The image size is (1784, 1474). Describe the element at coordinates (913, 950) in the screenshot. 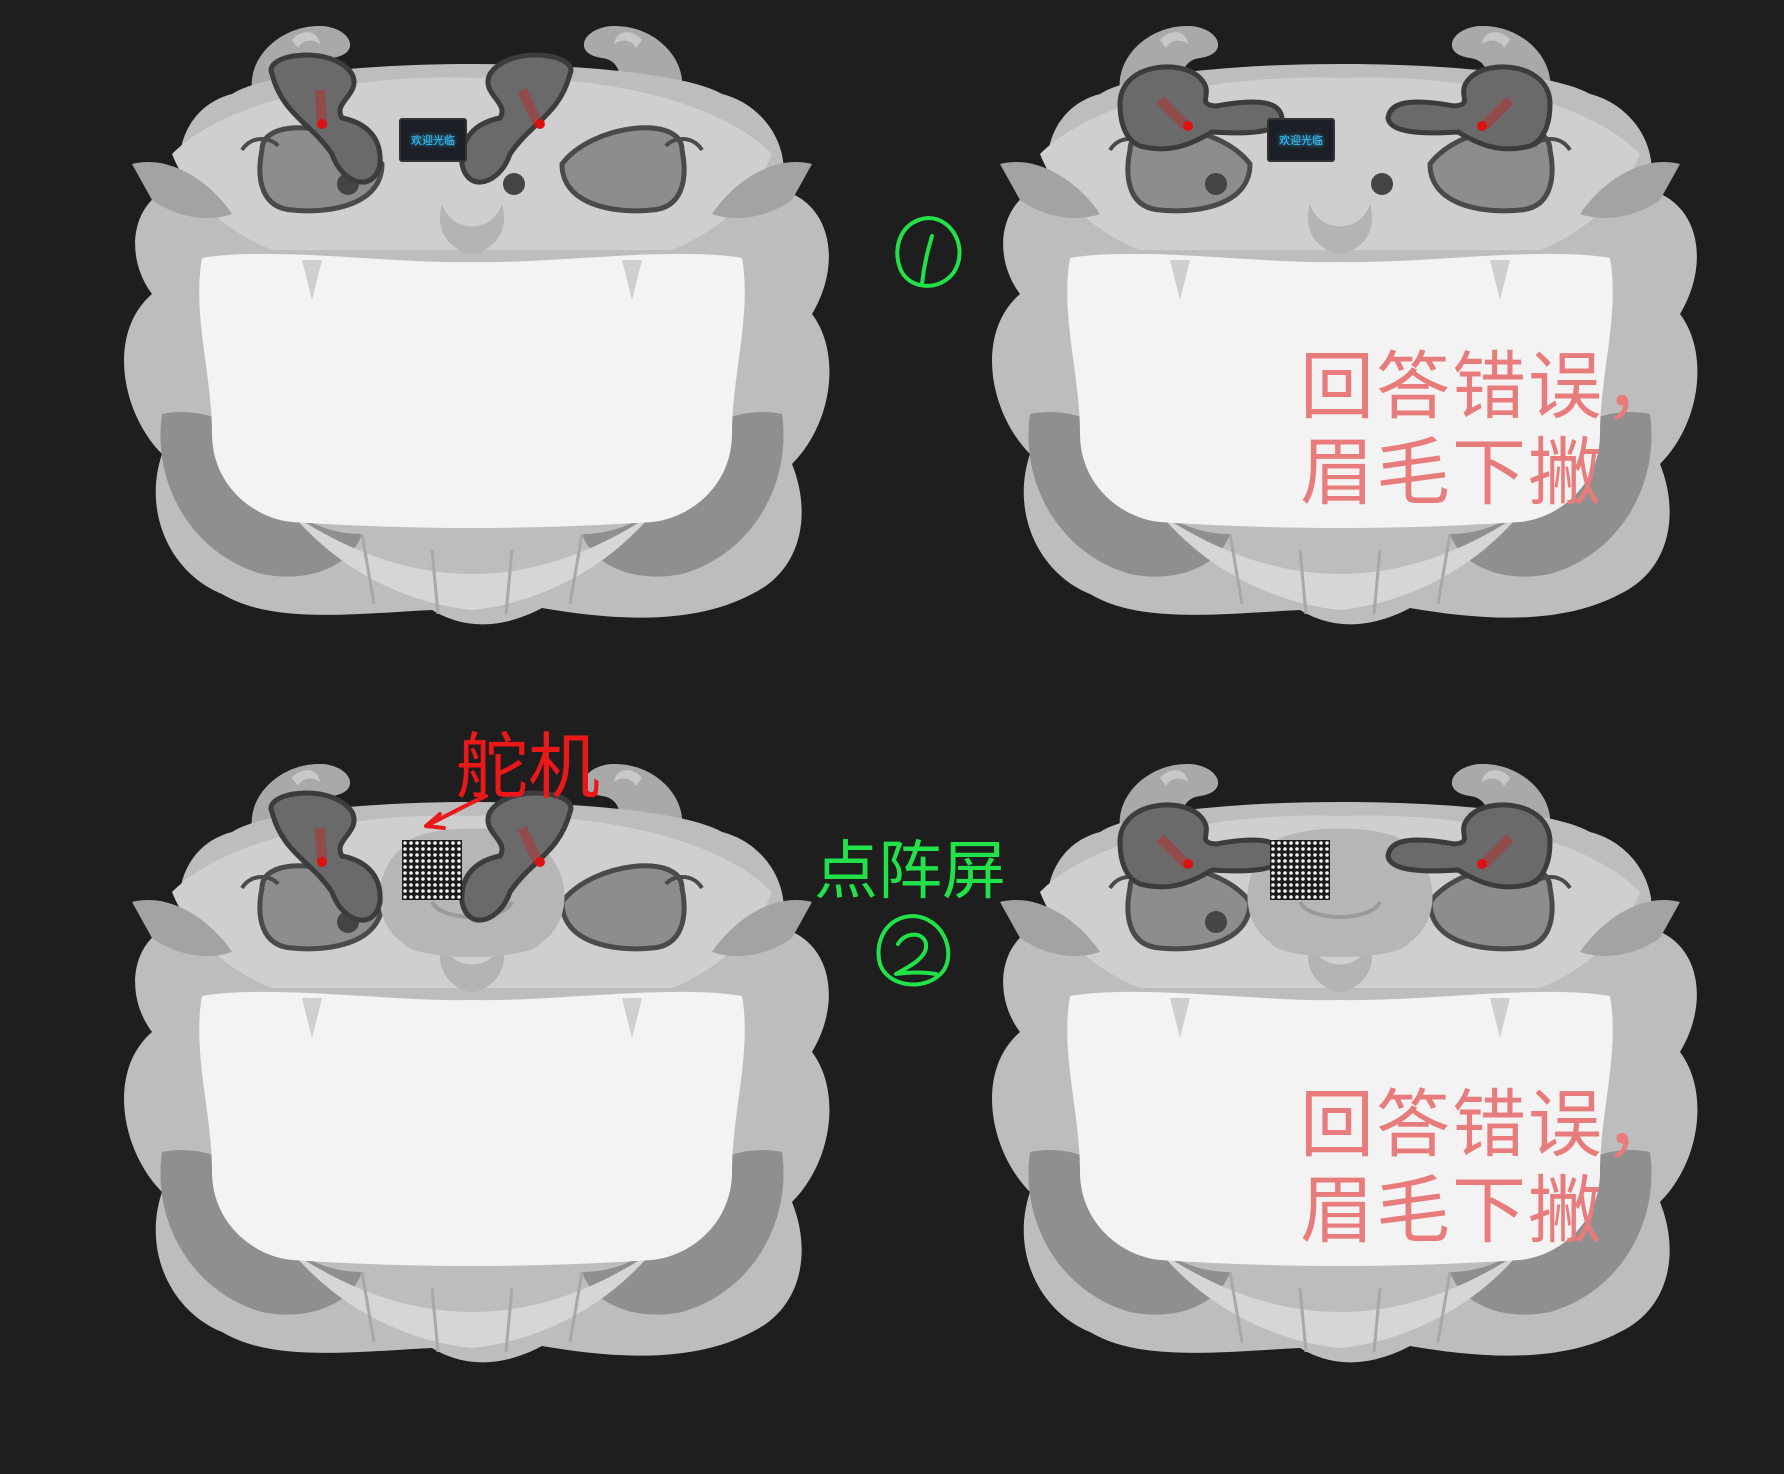

I see `step-2-marker` at that location.